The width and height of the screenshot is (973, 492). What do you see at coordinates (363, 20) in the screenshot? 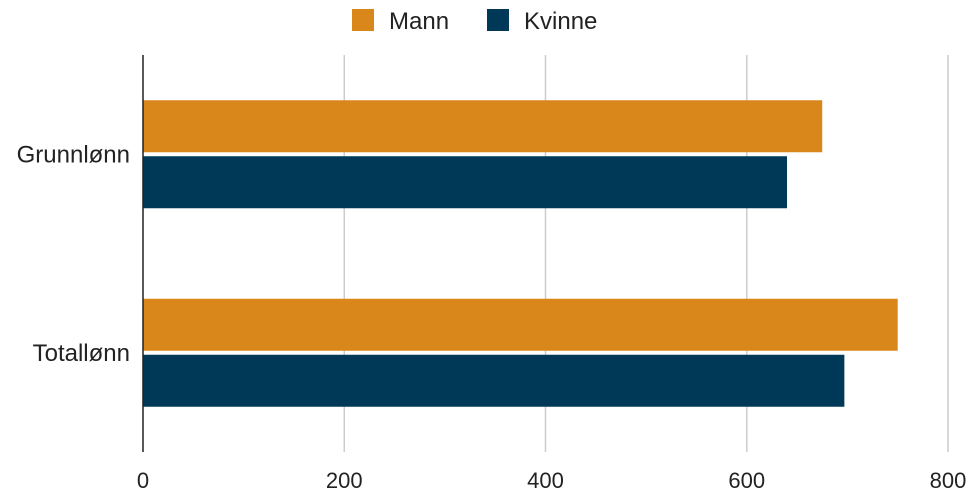
I see `legend-swatch-mann` at bounding box center [363, 20].